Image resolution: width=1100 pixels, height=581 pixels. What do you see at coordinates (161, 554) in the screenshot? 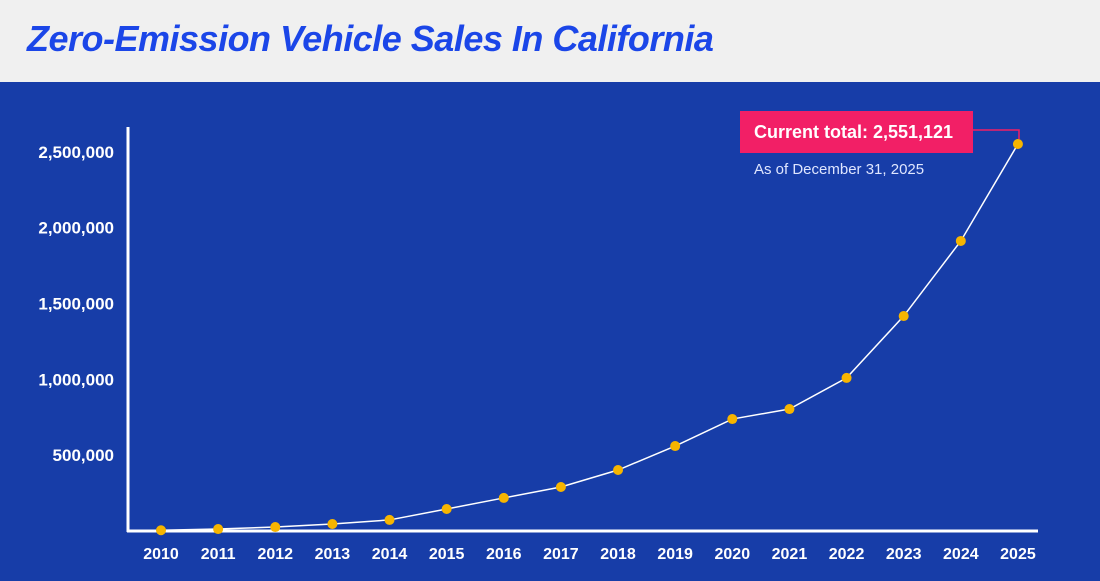
I see `x-tick-label: 2010` at bounding box center [161, 554].